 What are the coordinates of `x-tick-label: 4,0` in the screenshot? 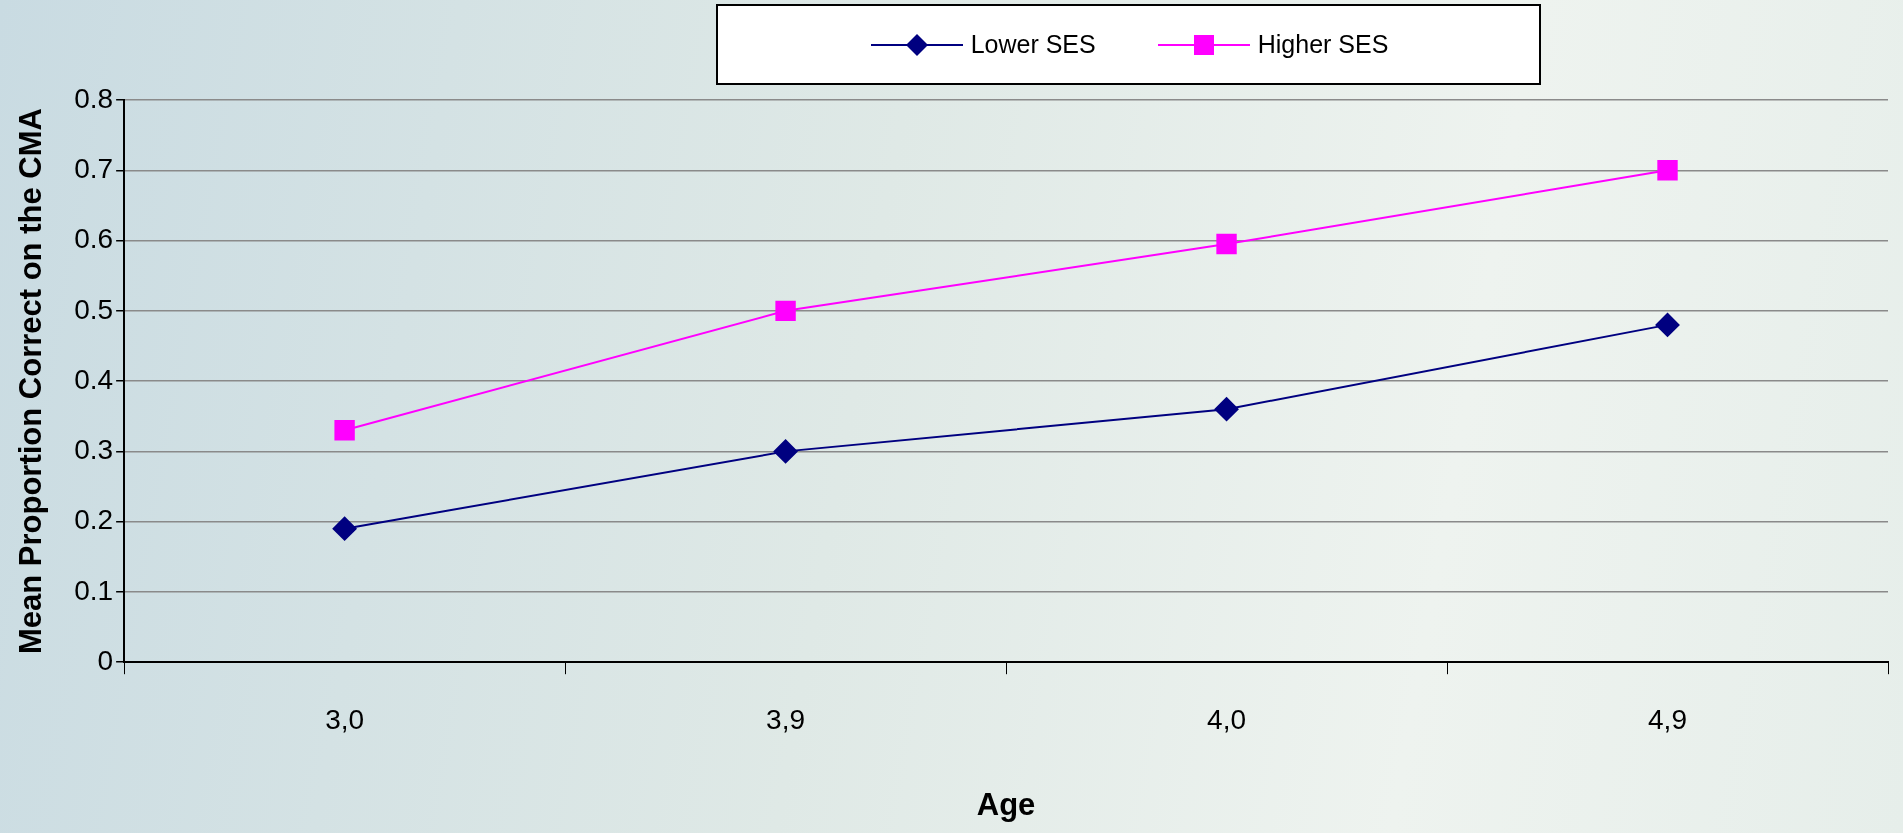 It's located at (1227, 719).